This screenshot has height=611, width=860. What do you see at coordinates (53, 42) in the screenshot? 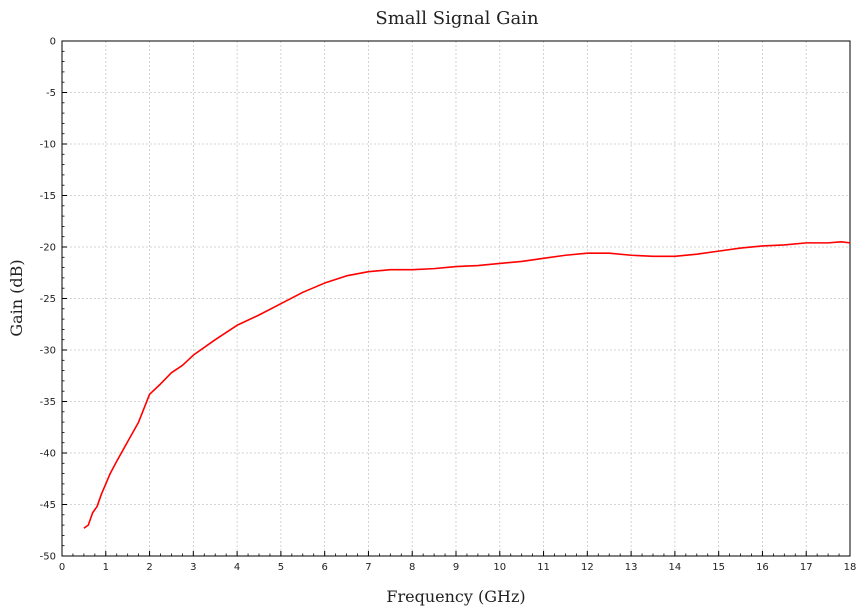
I see `y-tick-label: 0` at bounding box center [53, 42].